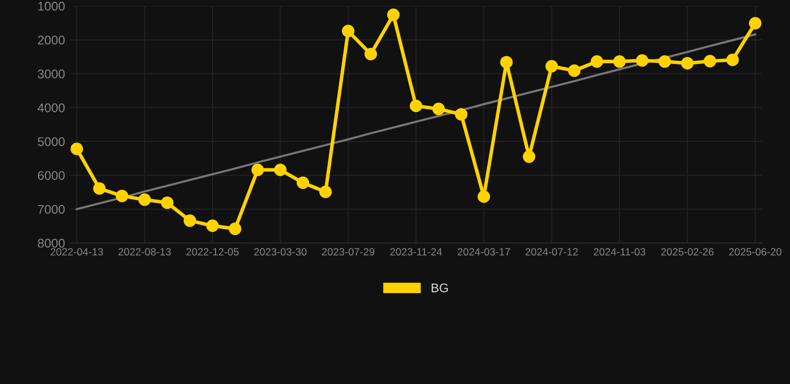 This screenshot has width=790, height=384. I want to click on y-tick-label: 4000, so click(51, 107).